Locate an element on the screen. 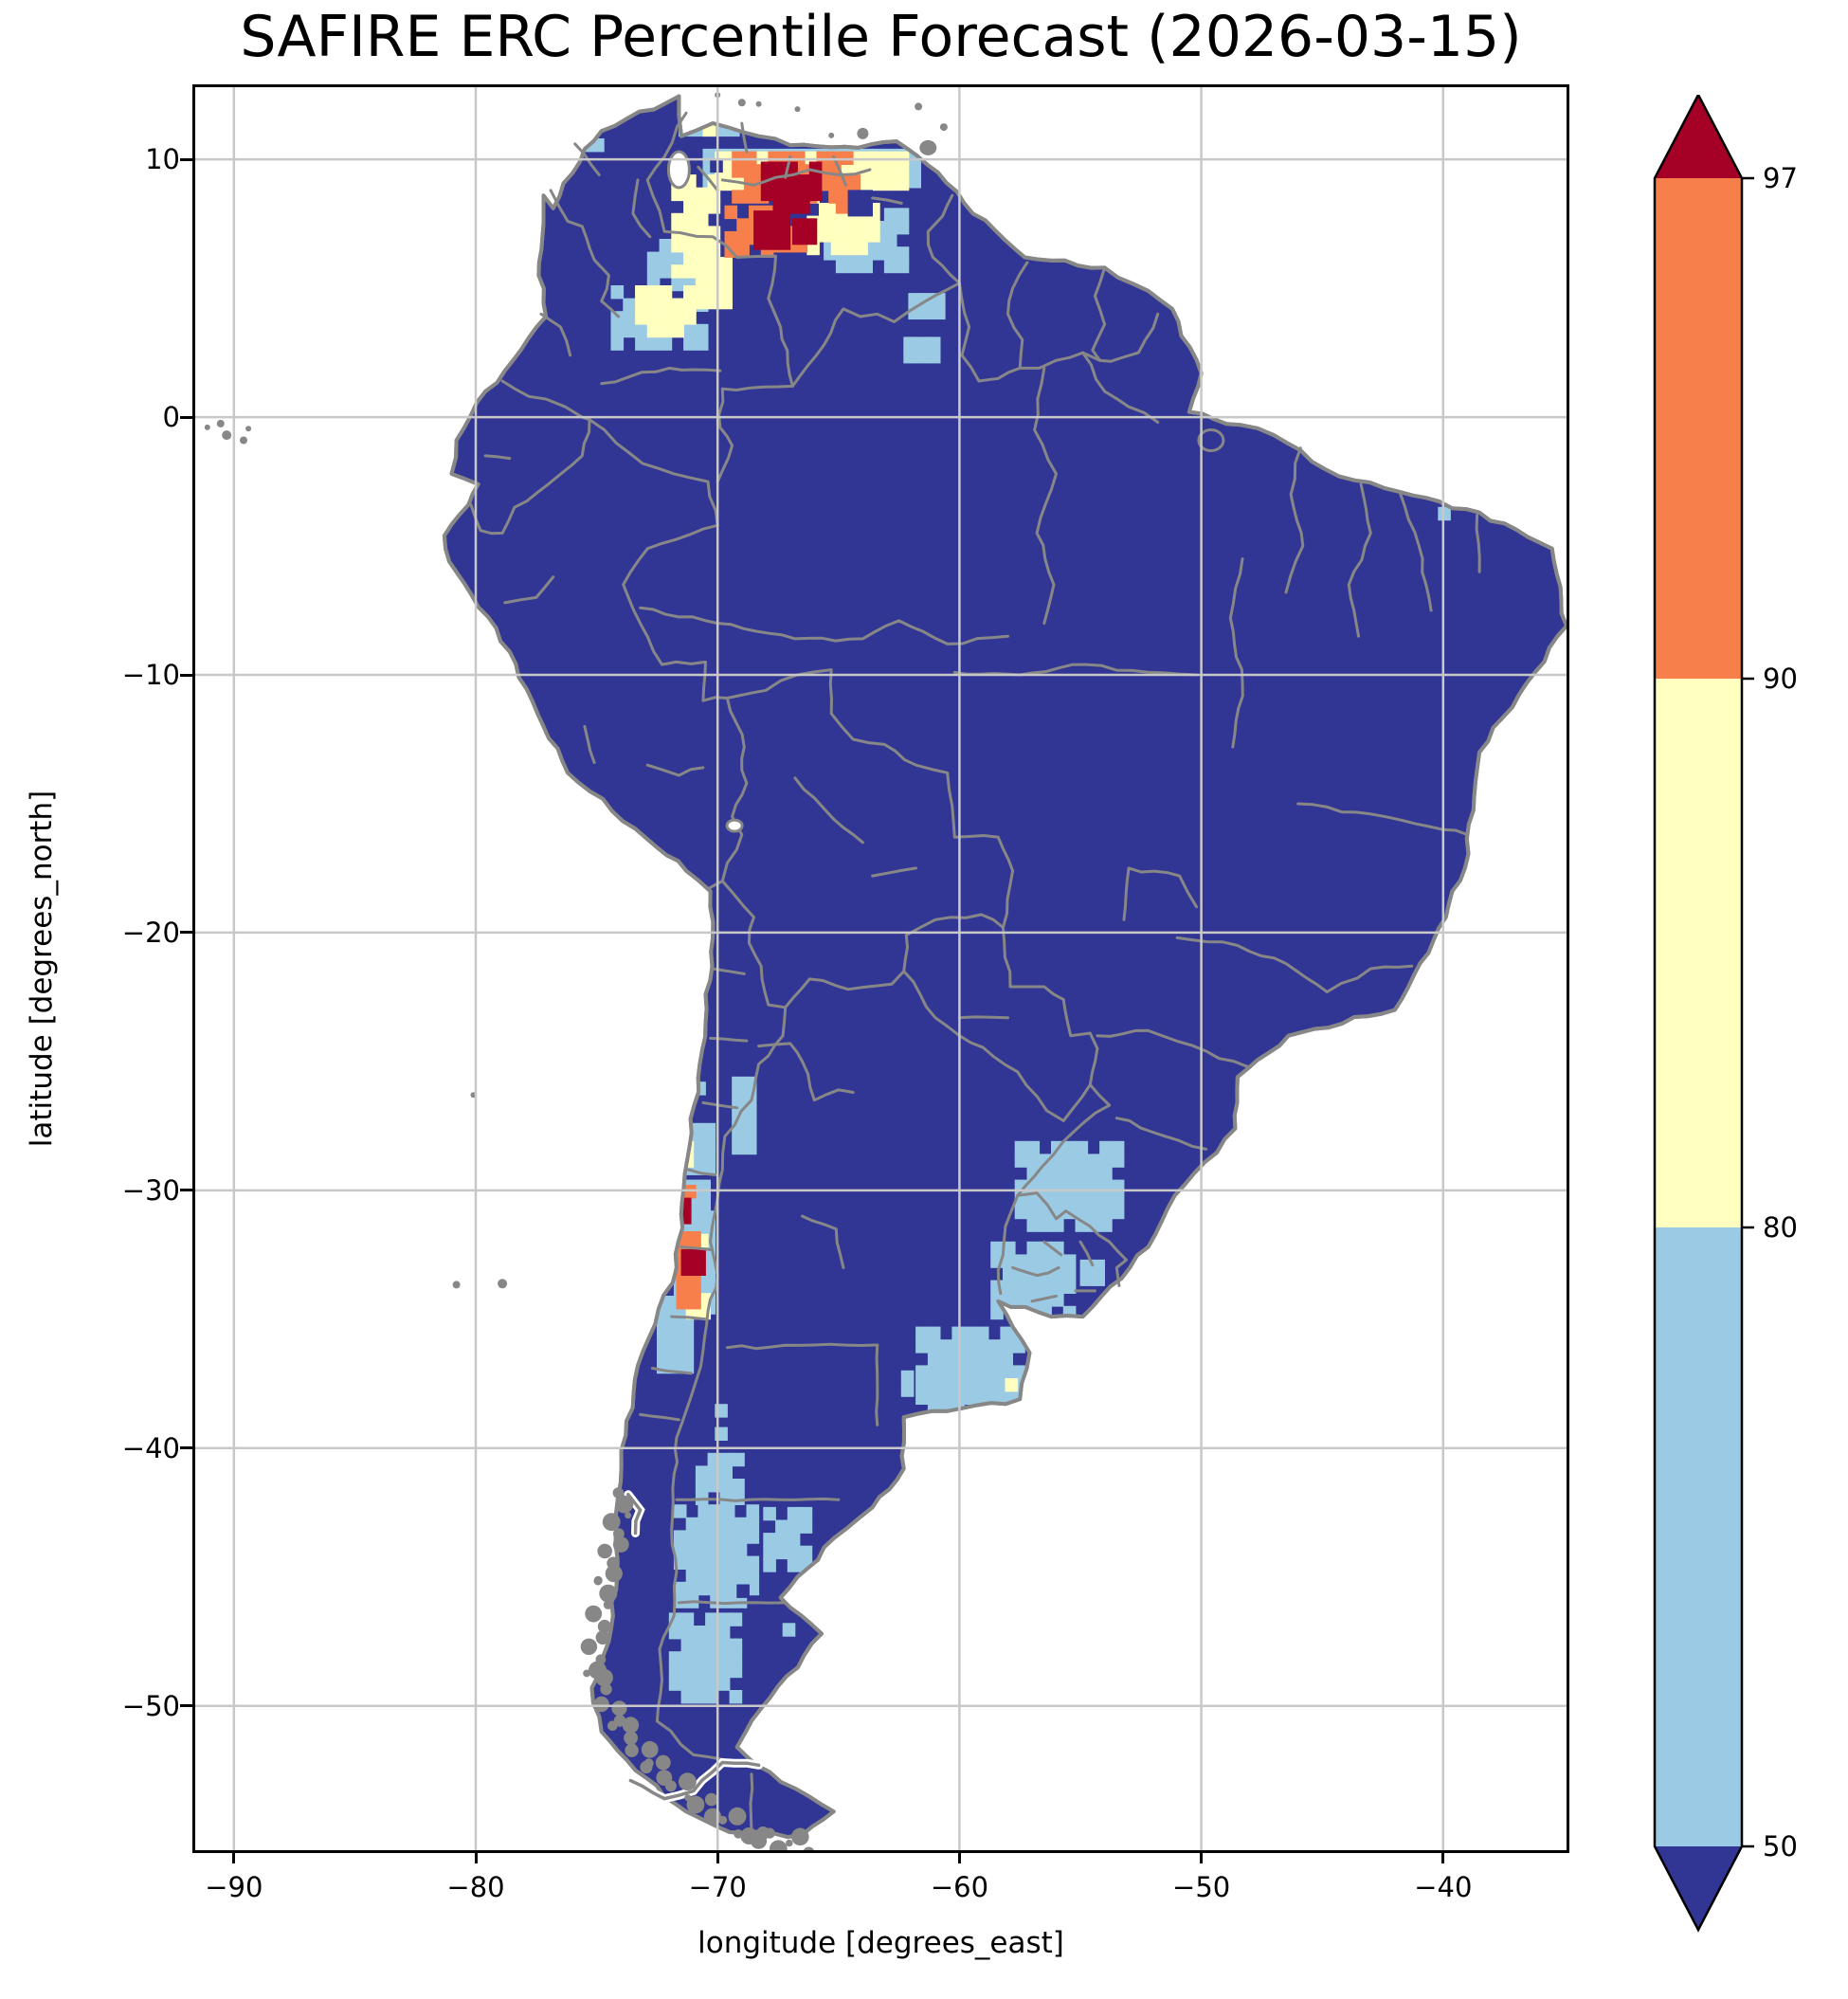 The height and width of the screenshot is (1999, 1848). x-tick-label: −40 is located at coordinates (1444, 1887).